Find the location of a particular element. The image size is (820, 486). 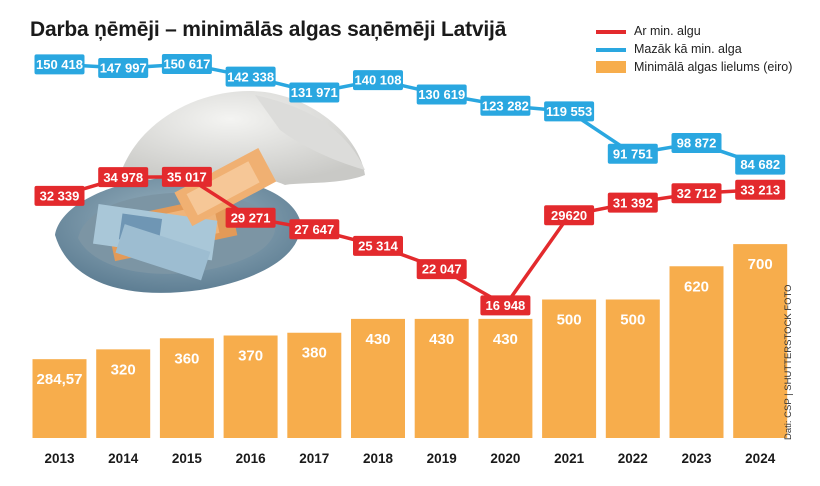

legend-label-bar: Minimālā algas lielums (eiro) is located at coordinates (713, 67).